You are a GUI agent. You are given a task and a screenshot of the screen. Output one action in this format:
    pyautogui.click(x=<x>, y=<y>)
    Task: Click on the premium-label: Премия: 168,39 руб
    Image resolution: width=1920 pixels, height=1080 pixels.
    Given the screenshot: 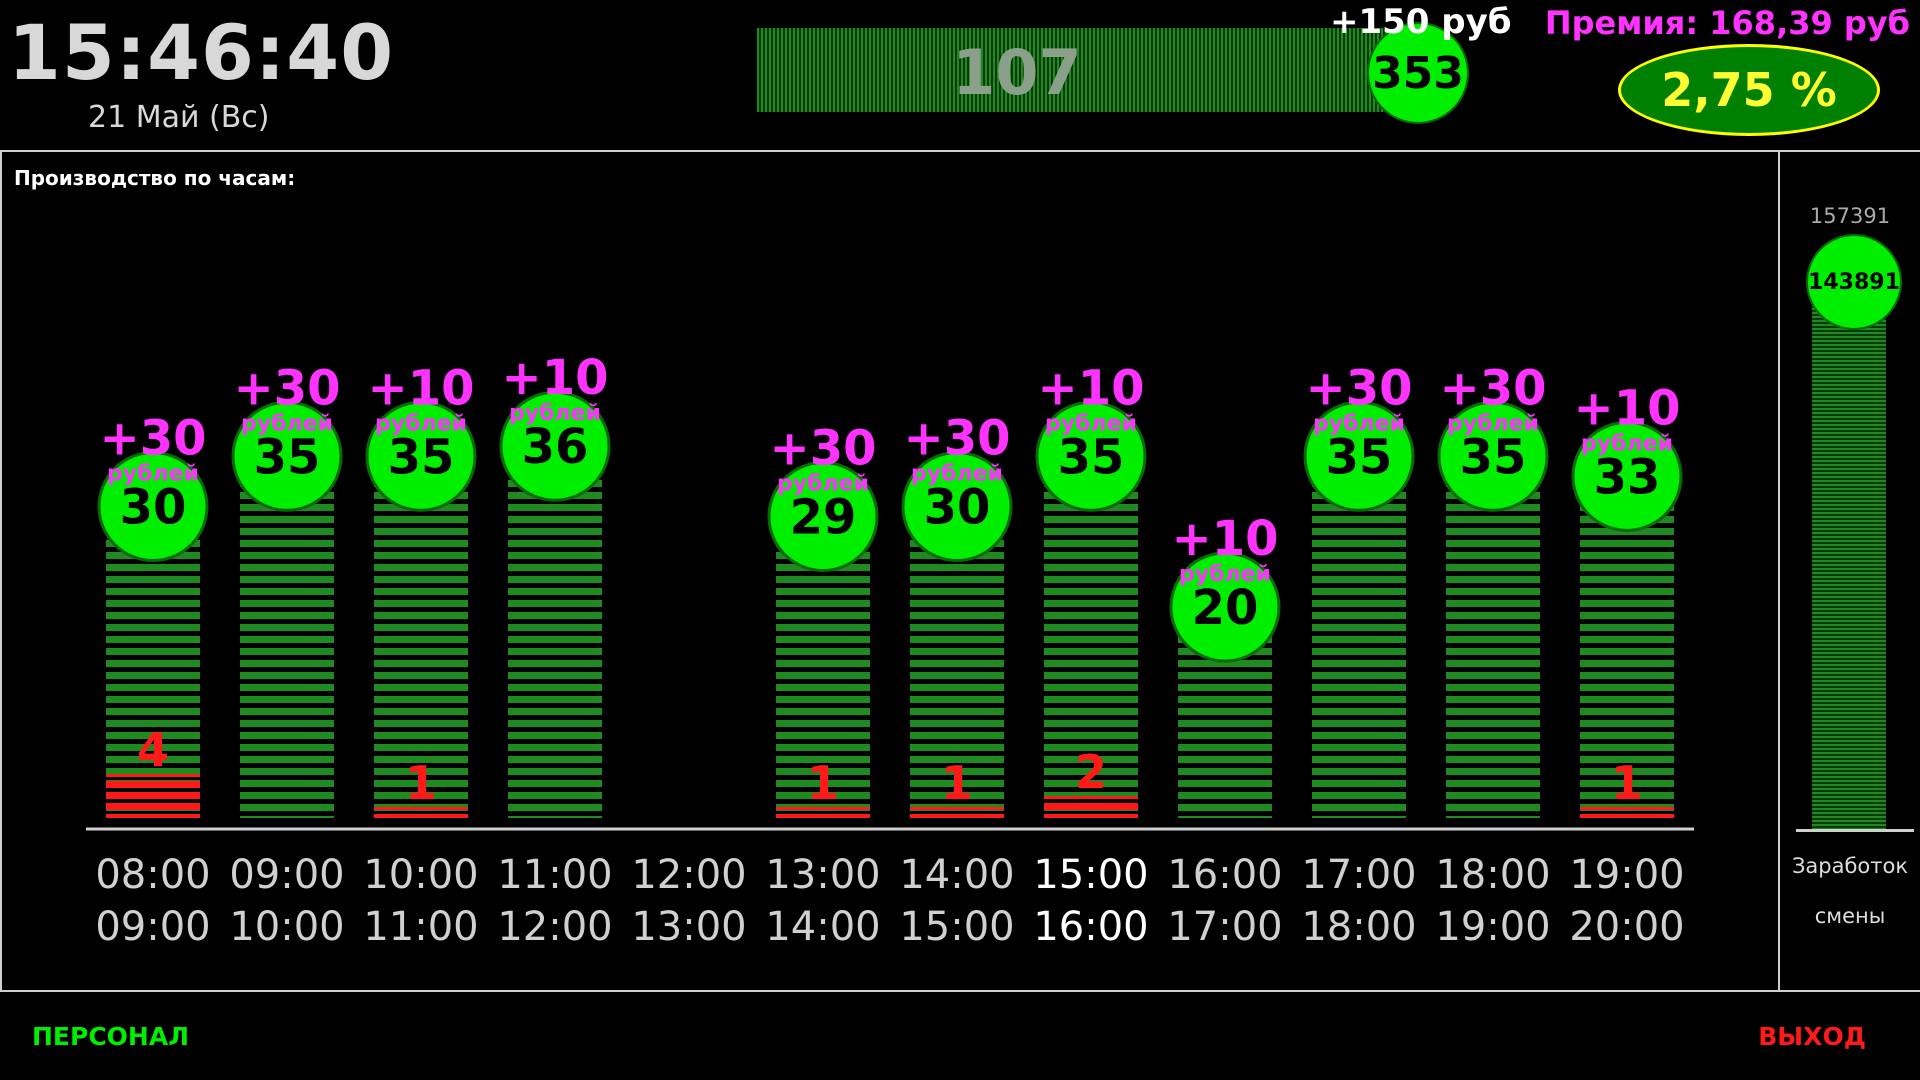 What is the action you would take?
    pyautogui.click(x=1727, y=23)
    